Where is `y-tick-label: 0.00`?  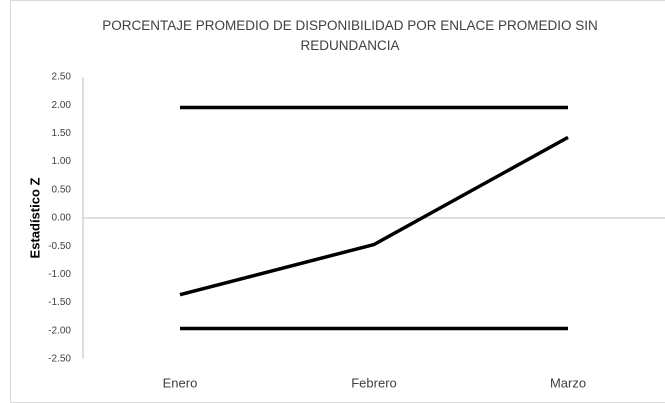
y-tick-label: 0.00 is located at coordinates (62, 218).